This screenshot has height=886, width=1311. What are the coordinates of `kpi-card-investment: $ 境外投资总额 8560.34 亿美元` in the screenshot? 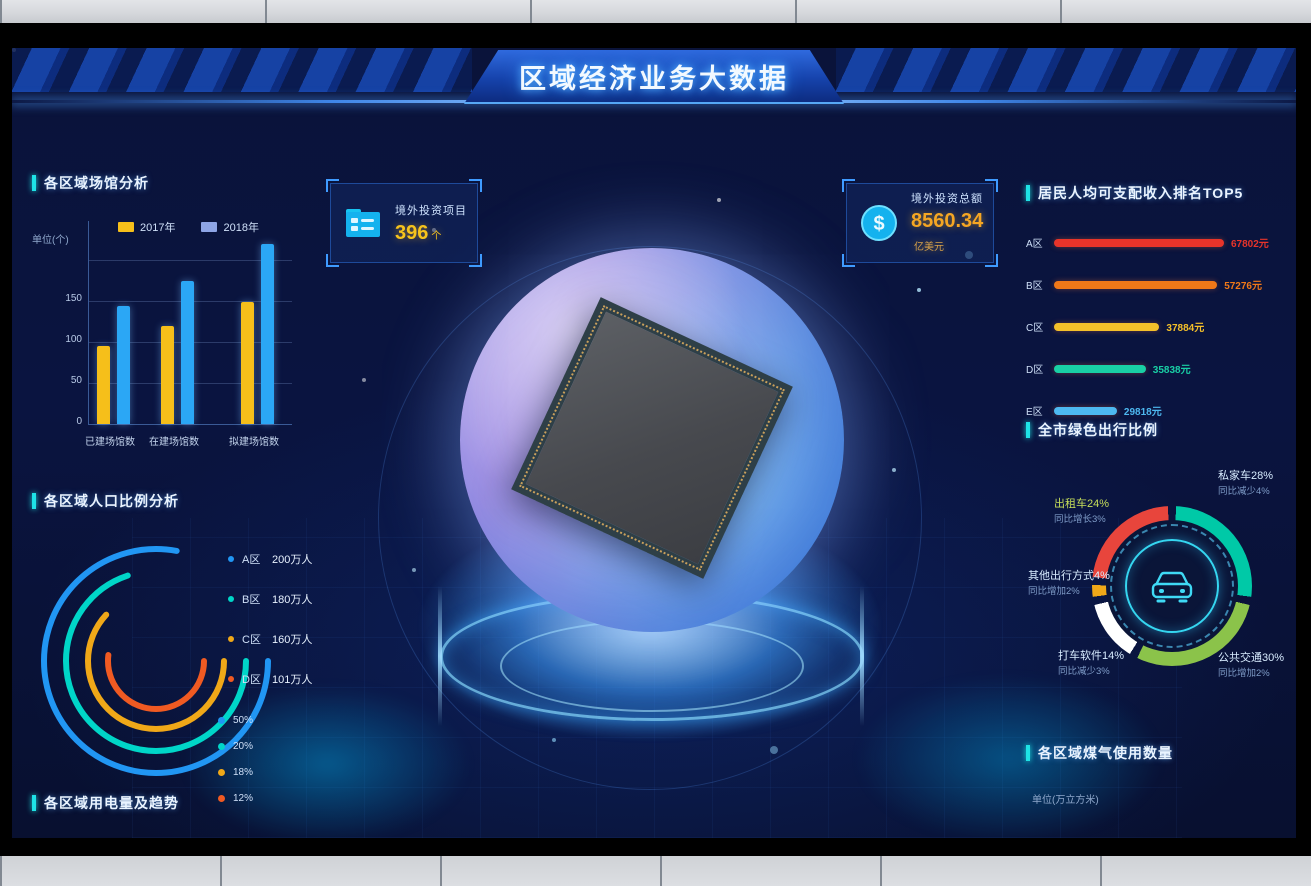 It's located at (920, 223).